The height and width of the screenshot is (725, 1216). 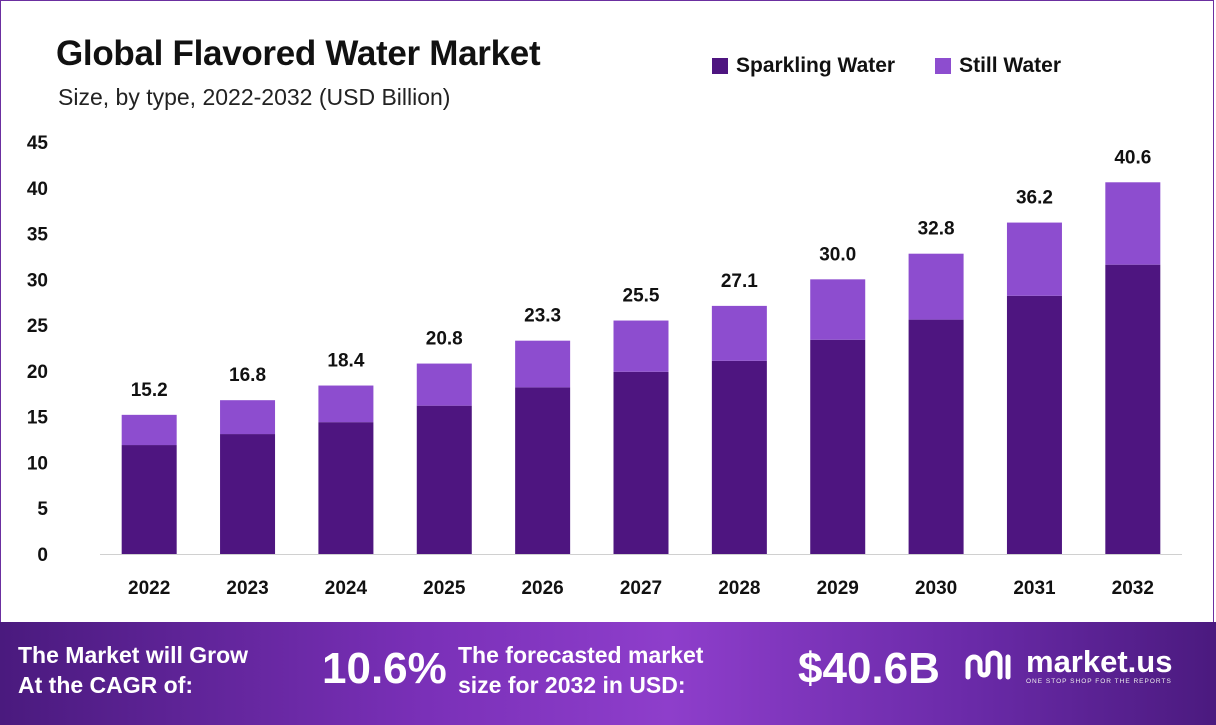 I want to click on bar-total-label: 32.8, so click(x=936, y=229).